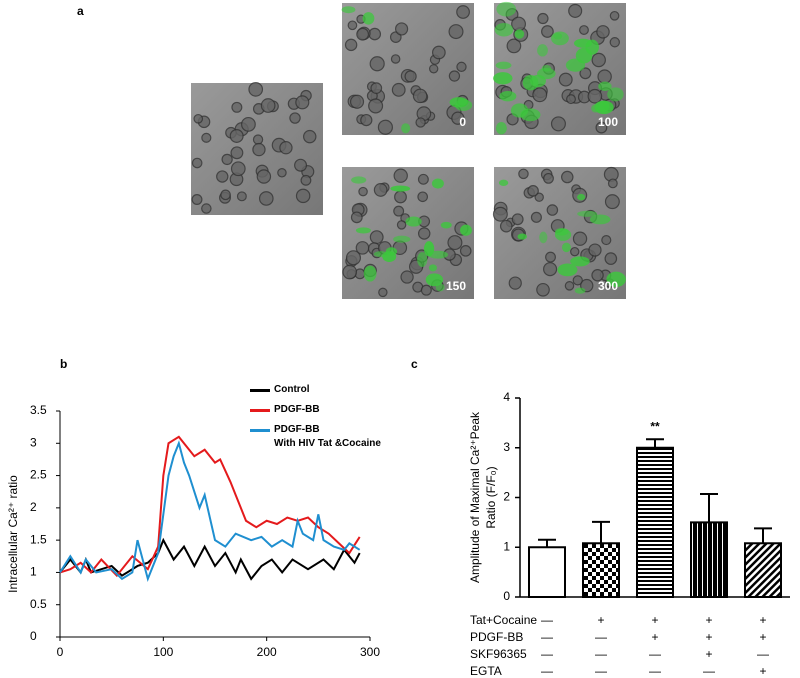 The width and height of the screenshot is (800, 678). What do you see at coordinates (260, 430) in the screenshot?
I see `legend-swatch` at bounding box center [260, 430].